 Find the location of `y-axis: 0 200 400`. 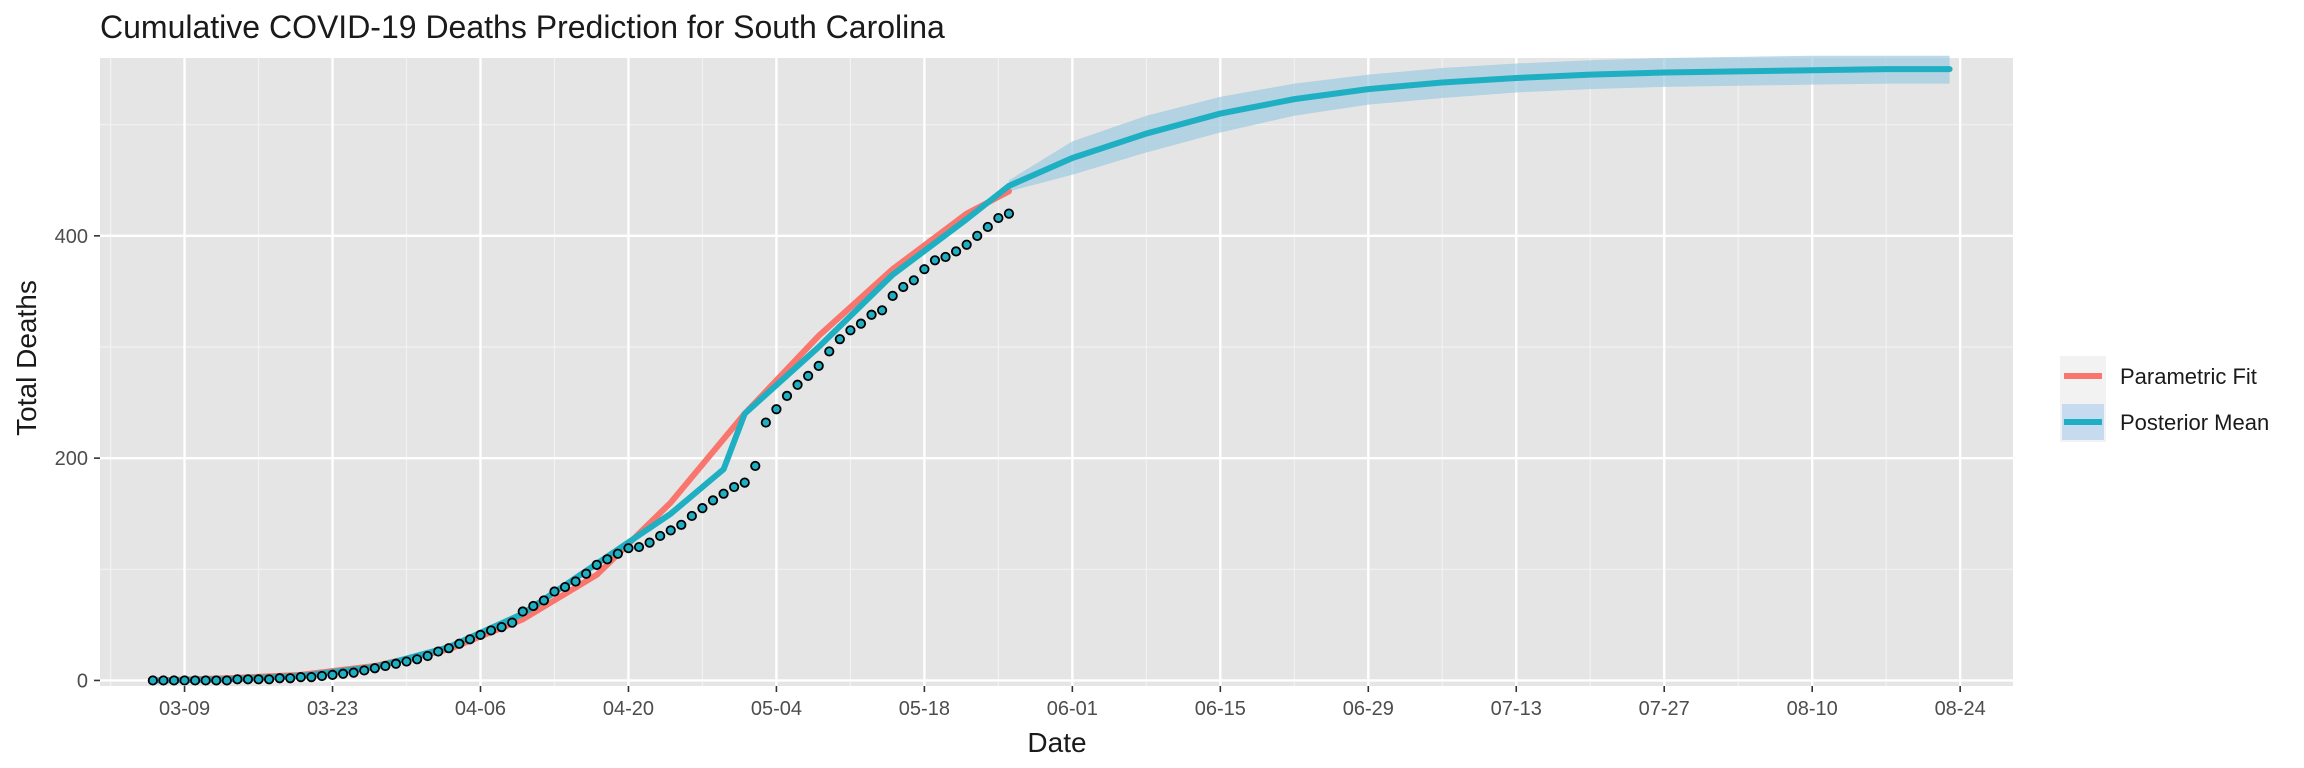

y-axis: 0 200 400 is located at coordinates (77, 459).